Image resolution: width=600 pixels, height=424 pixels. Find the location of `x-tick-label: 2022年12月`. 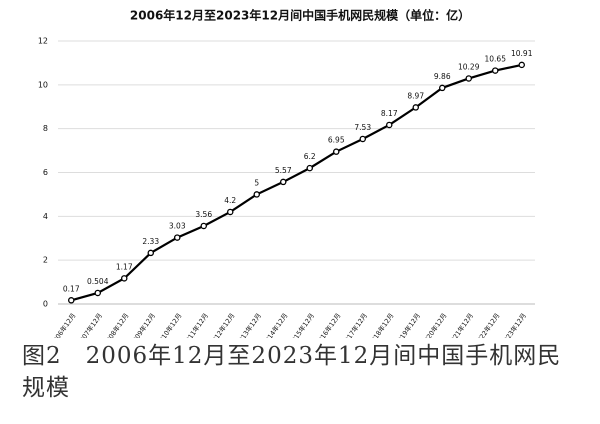

x-tick-label: 2022年12月 is located at coordinates (486, 324).